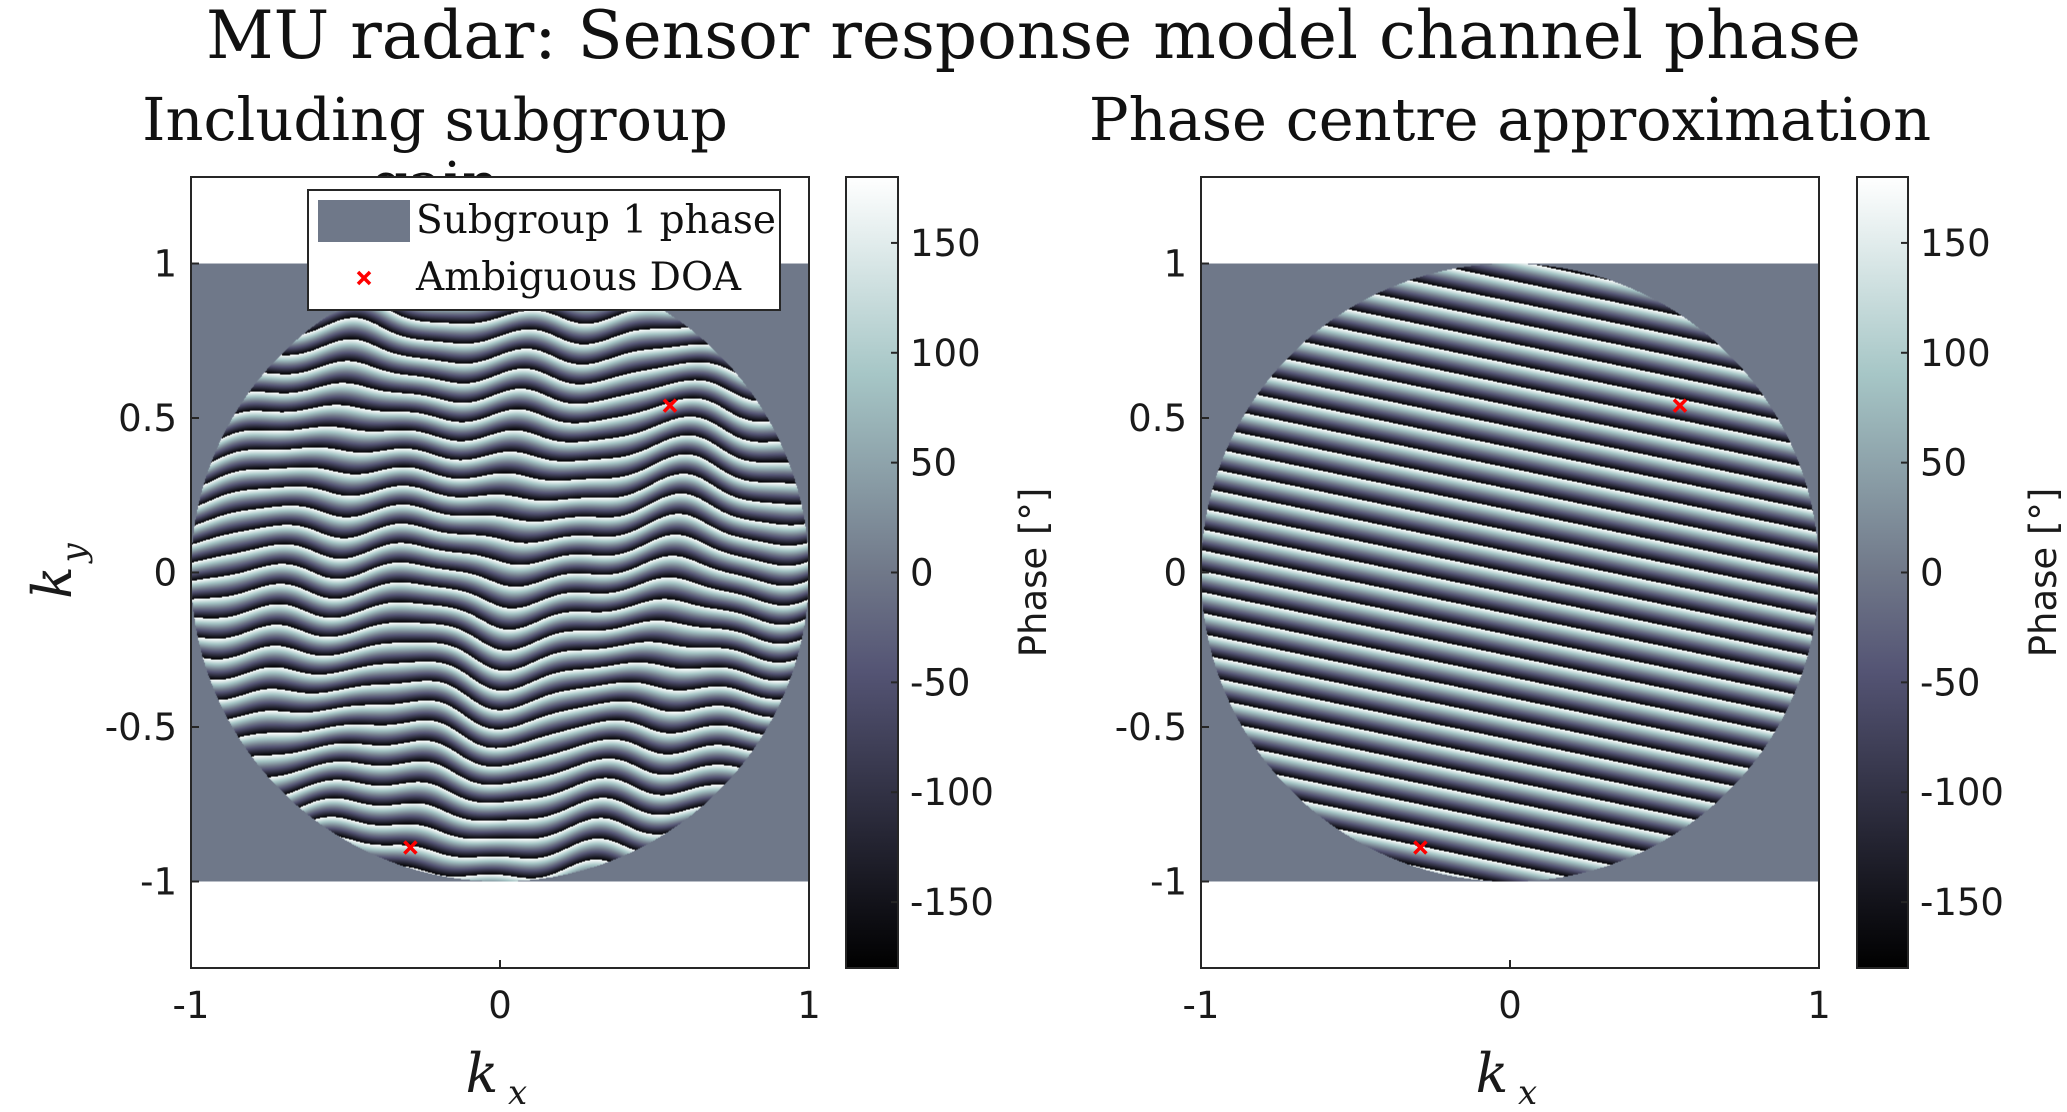 The height and width of the screenshot is (1112, 2067). I want to click on left-ytick-label: 1, so click(165, 264).